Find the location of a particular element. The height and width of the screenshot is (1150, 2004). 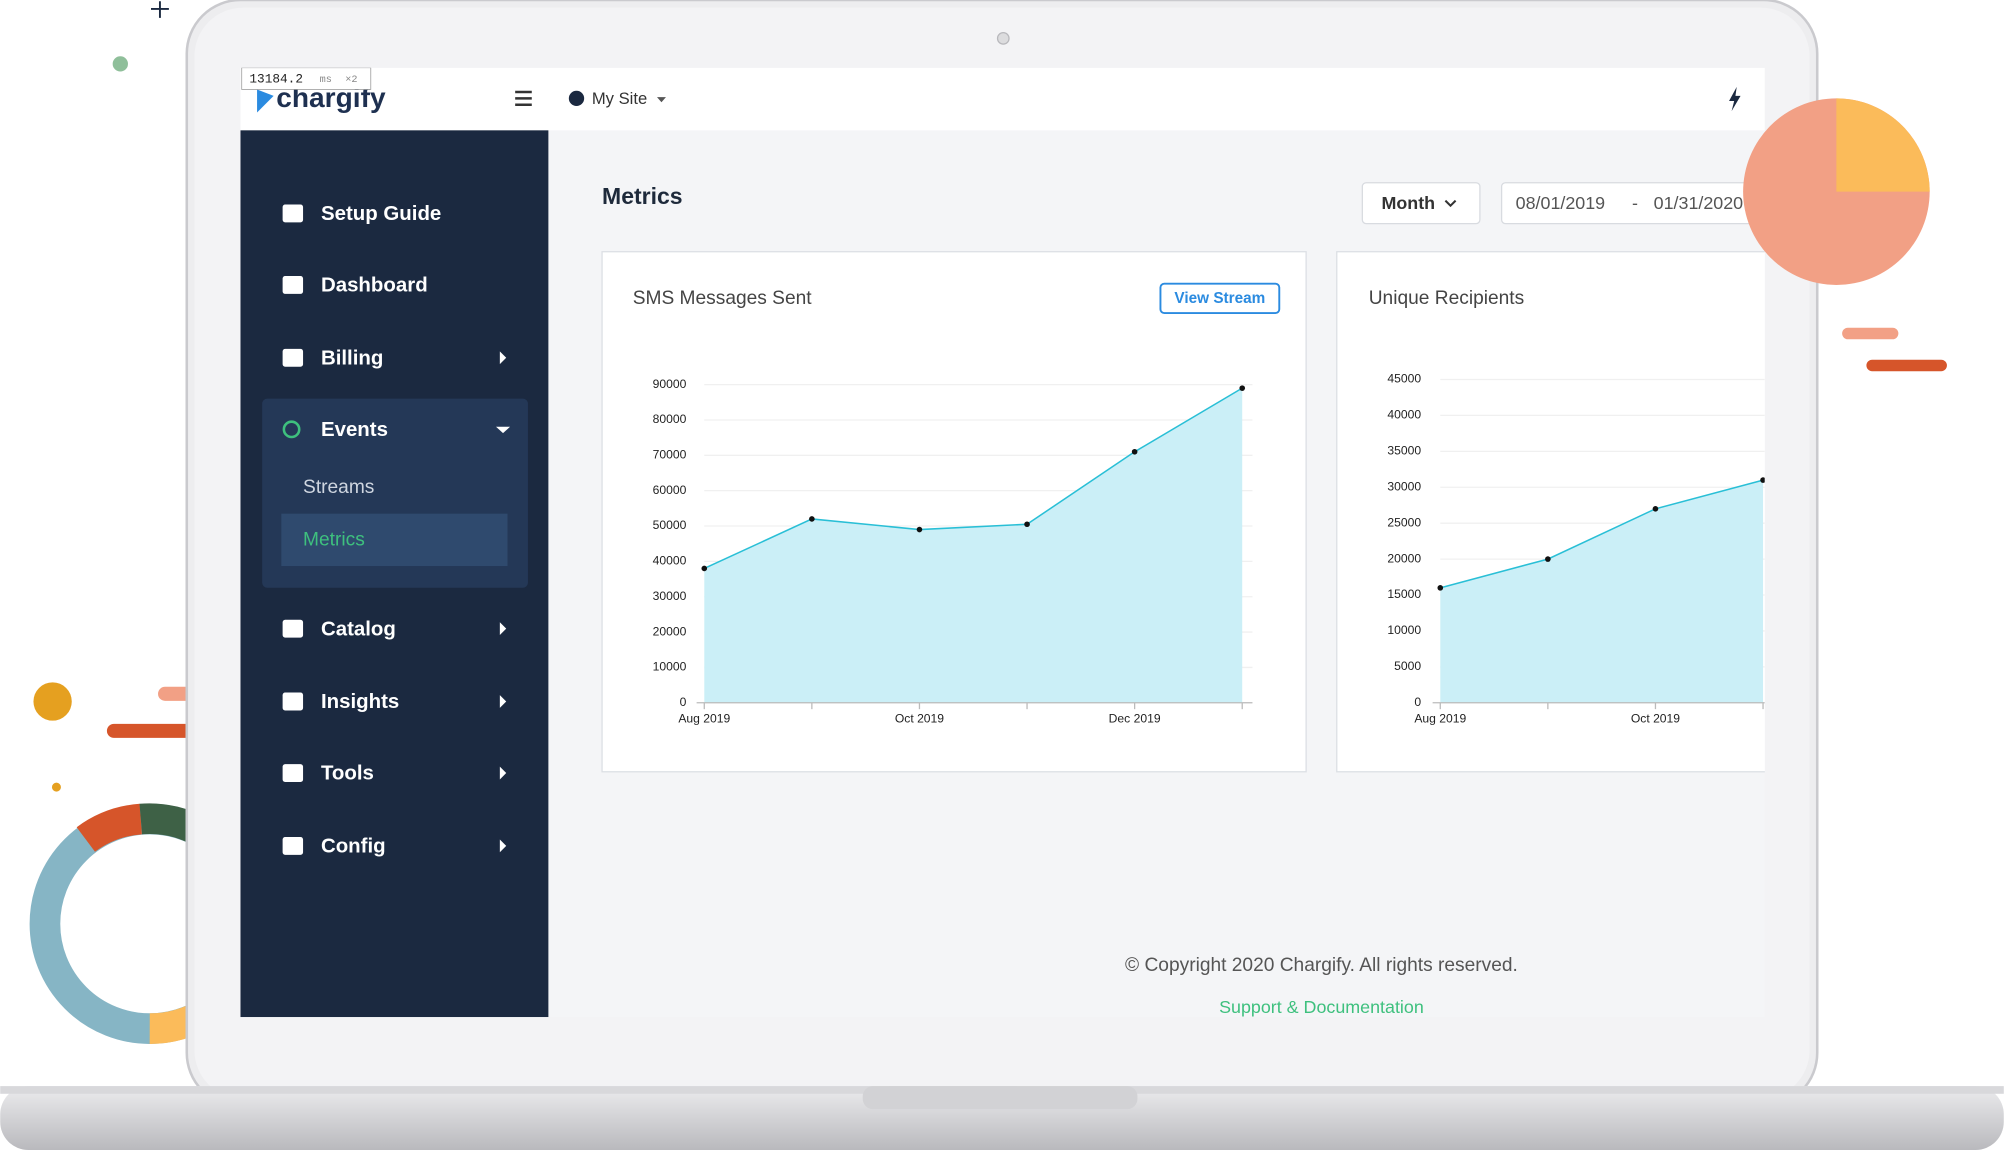

nav-item: Catalog is located at coordinates (358, 628).